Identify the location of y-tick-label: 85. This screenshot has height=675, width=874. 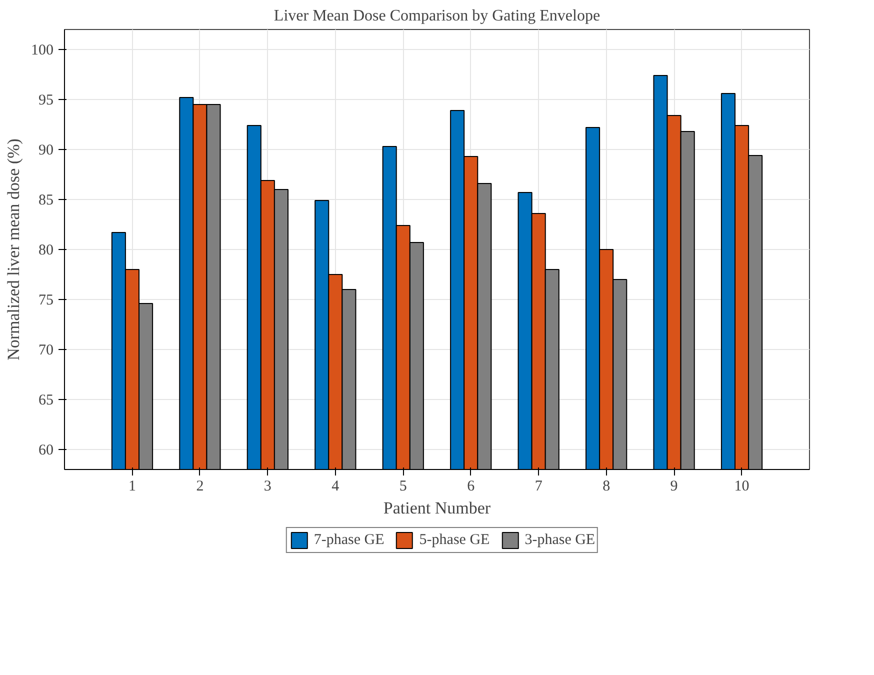
(46, 200).